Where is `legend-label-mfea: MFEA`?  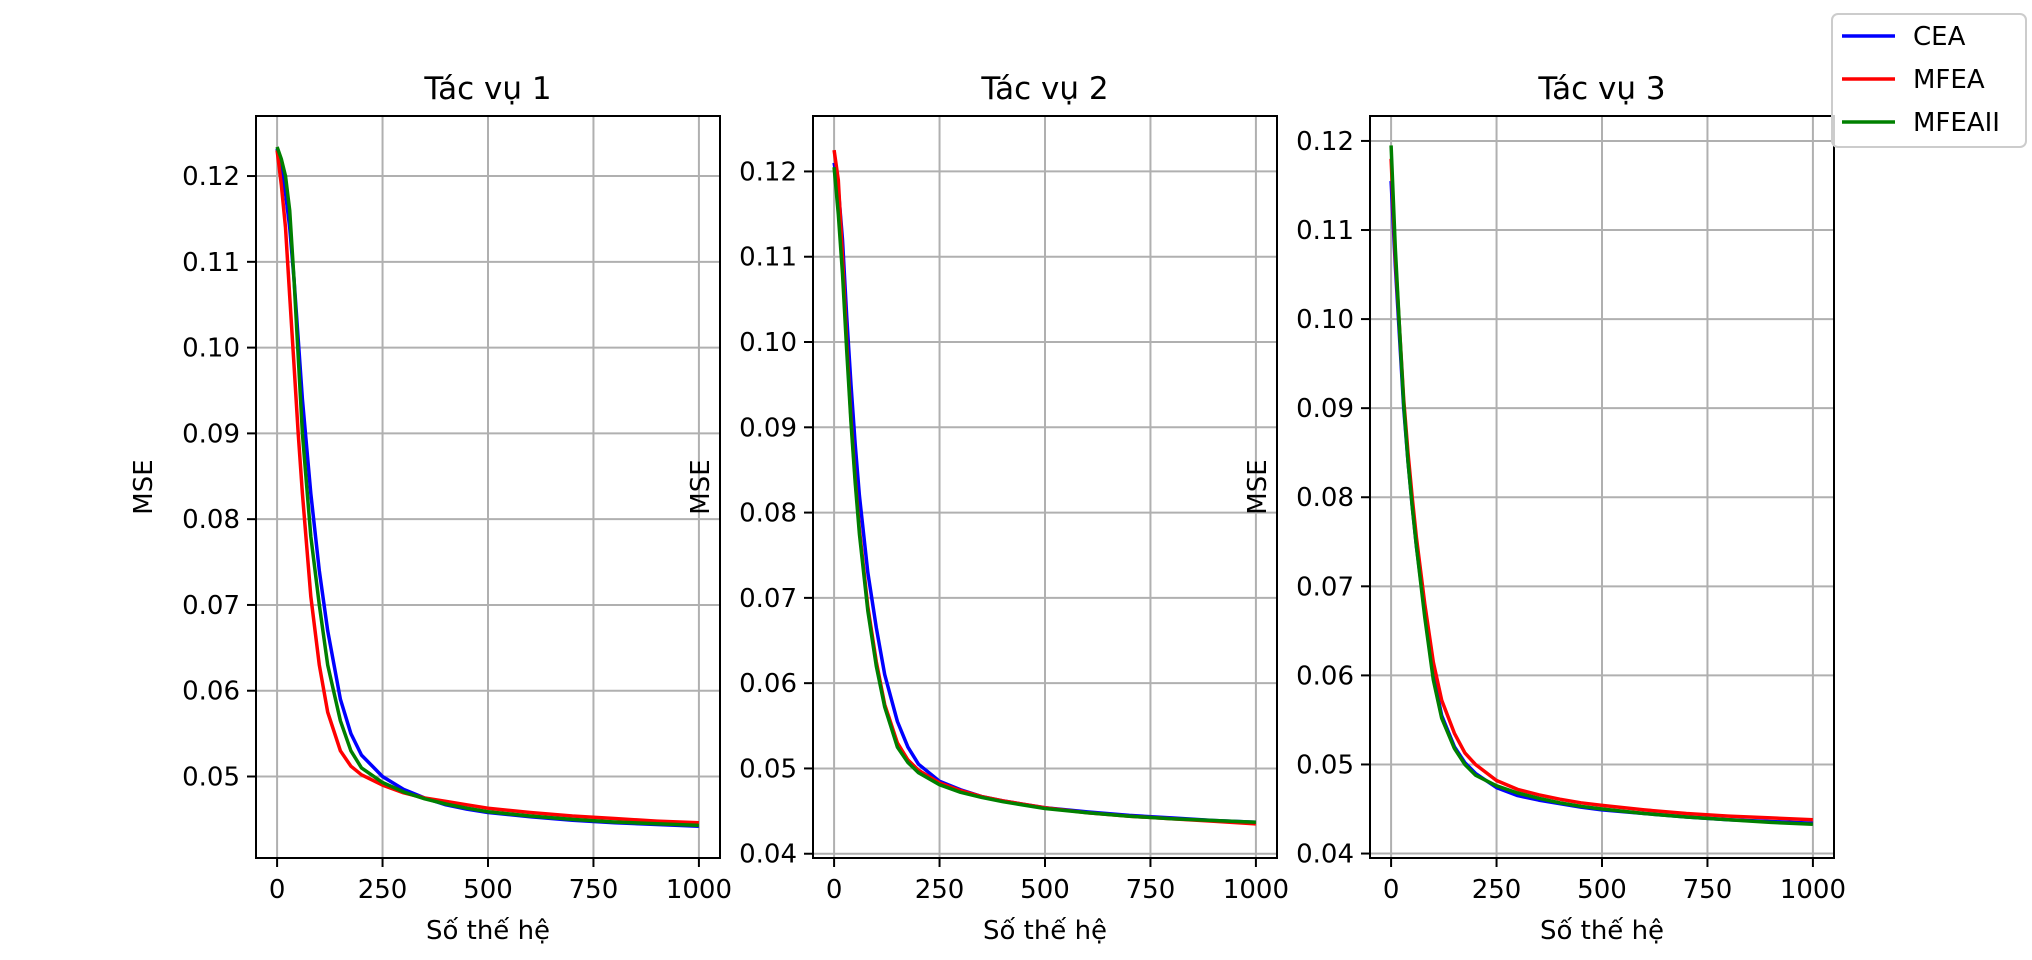 legend-label-mfea: MFEA is located at coordinates (1949, 80).